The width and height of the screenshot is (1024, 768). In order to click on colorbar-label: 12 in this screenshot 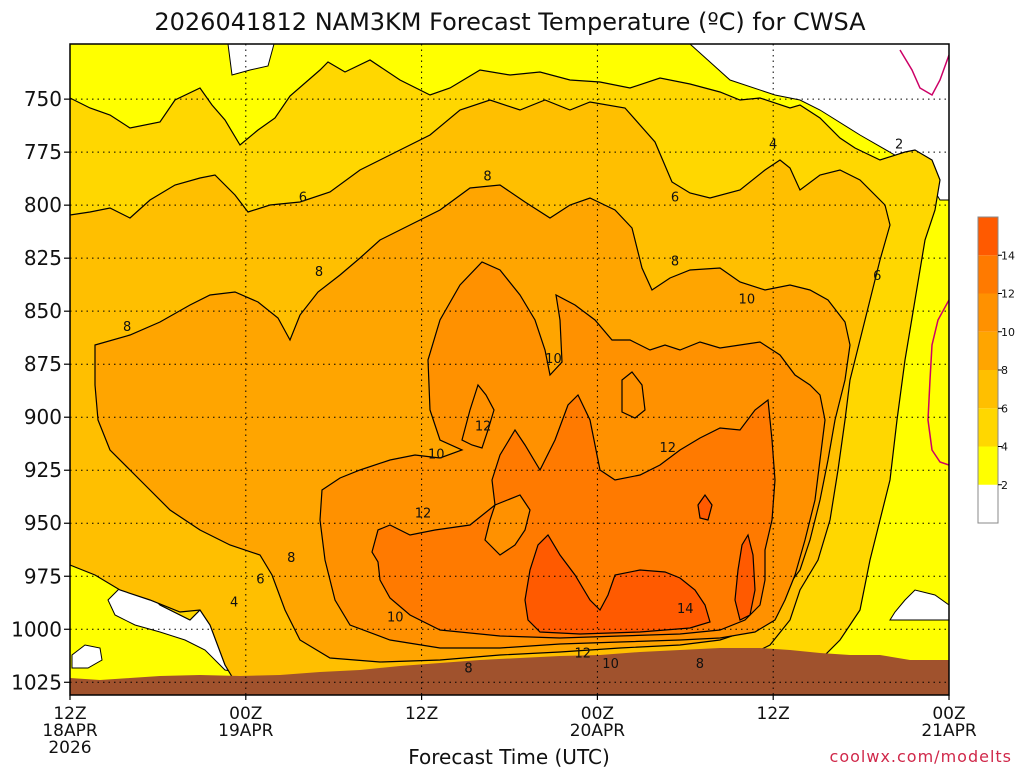, I will do `click(1008, 294)`.